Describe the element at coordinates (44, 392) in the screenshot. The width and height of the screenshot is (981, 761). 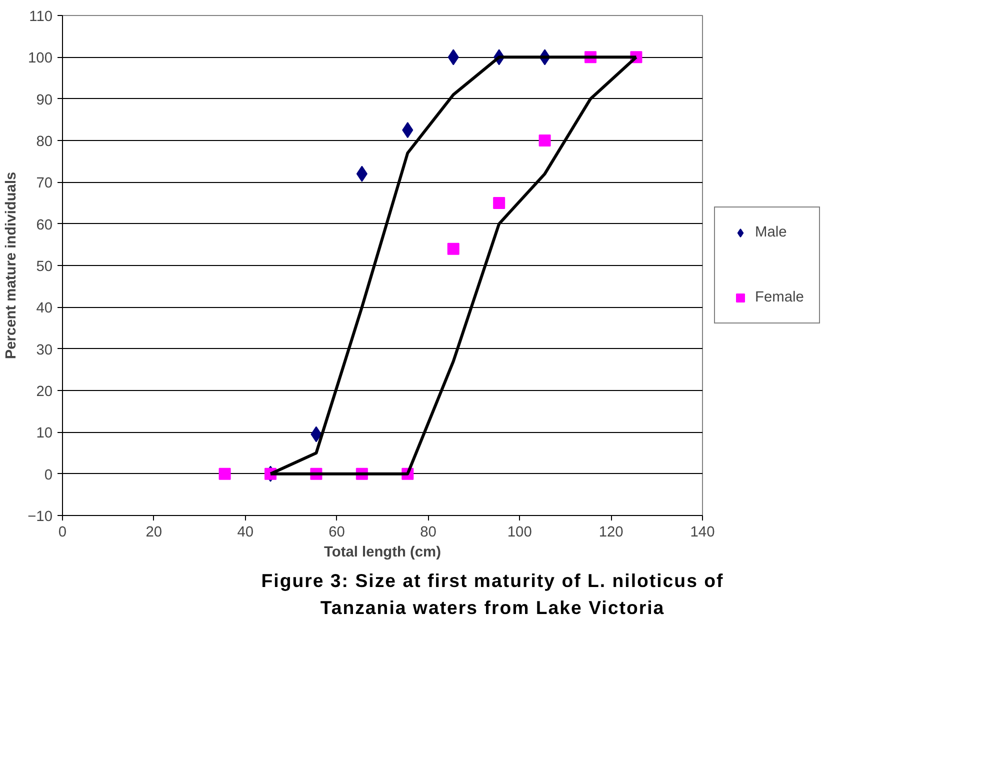
I see `y-tick-label: 20` at that location.